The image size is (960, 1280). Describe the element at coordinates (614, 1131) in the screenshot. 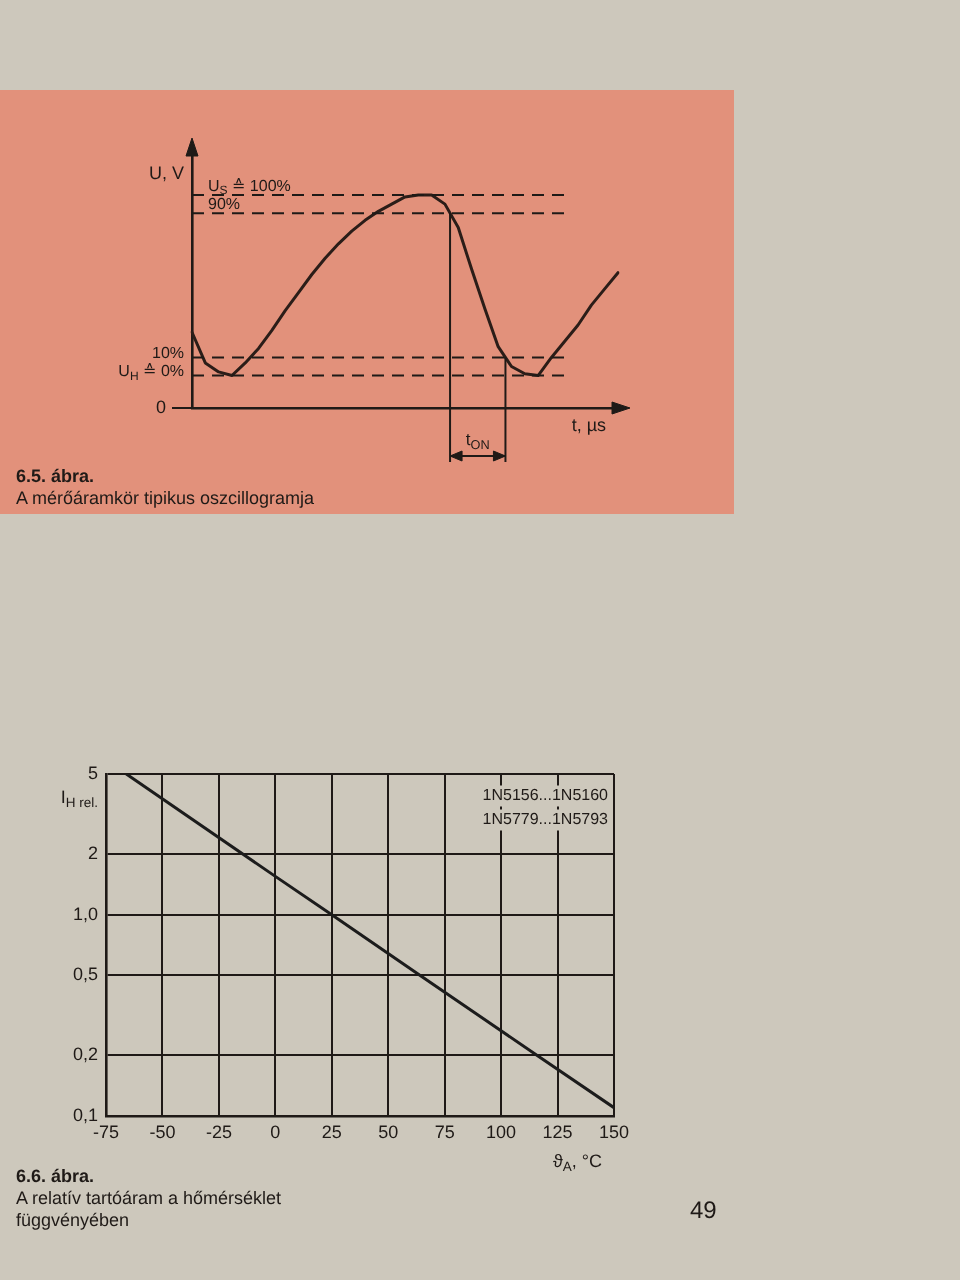

I see `x-tick-label: 150` at that location.